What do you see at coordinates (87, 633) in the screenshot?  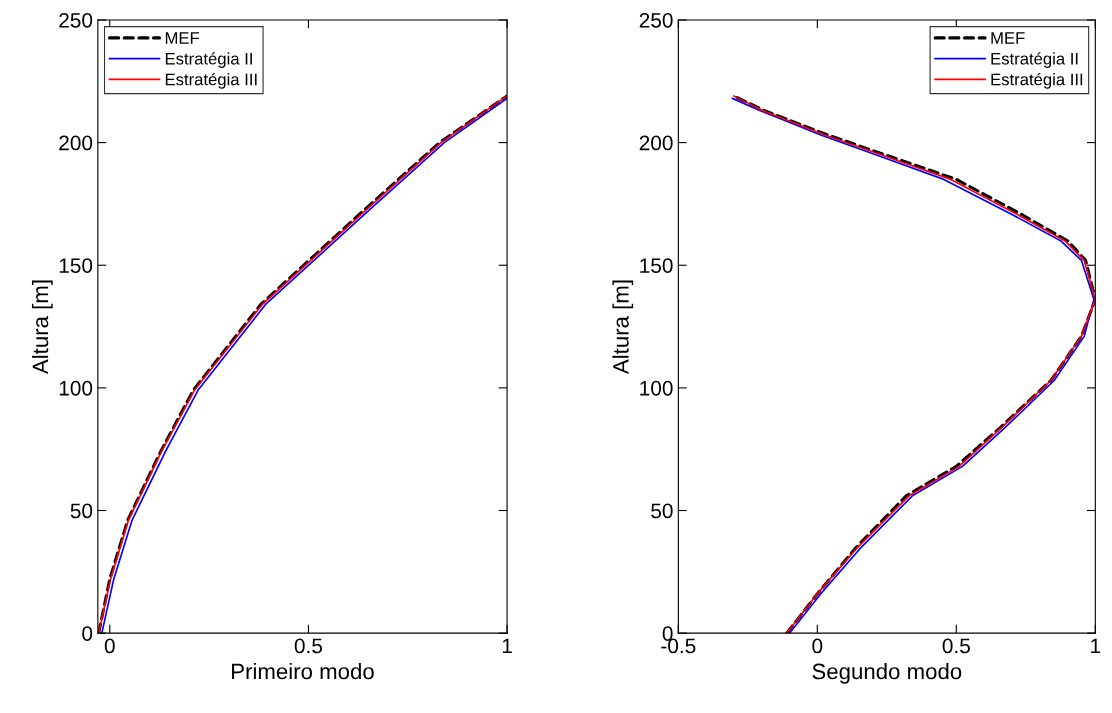 I see `y-tick-label: 0` at bounding box center [87, 633].